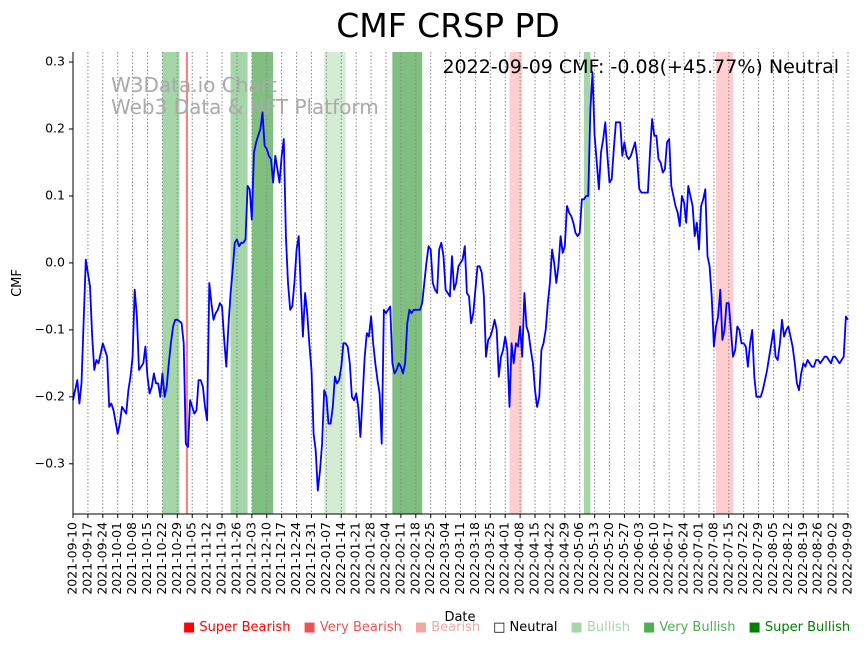 The width and height of the screenshot is (864, 646). Describe the element at coordinates (444, 558) in the screenshot. I see `x-tick-label: 2022-03-04` at that location.